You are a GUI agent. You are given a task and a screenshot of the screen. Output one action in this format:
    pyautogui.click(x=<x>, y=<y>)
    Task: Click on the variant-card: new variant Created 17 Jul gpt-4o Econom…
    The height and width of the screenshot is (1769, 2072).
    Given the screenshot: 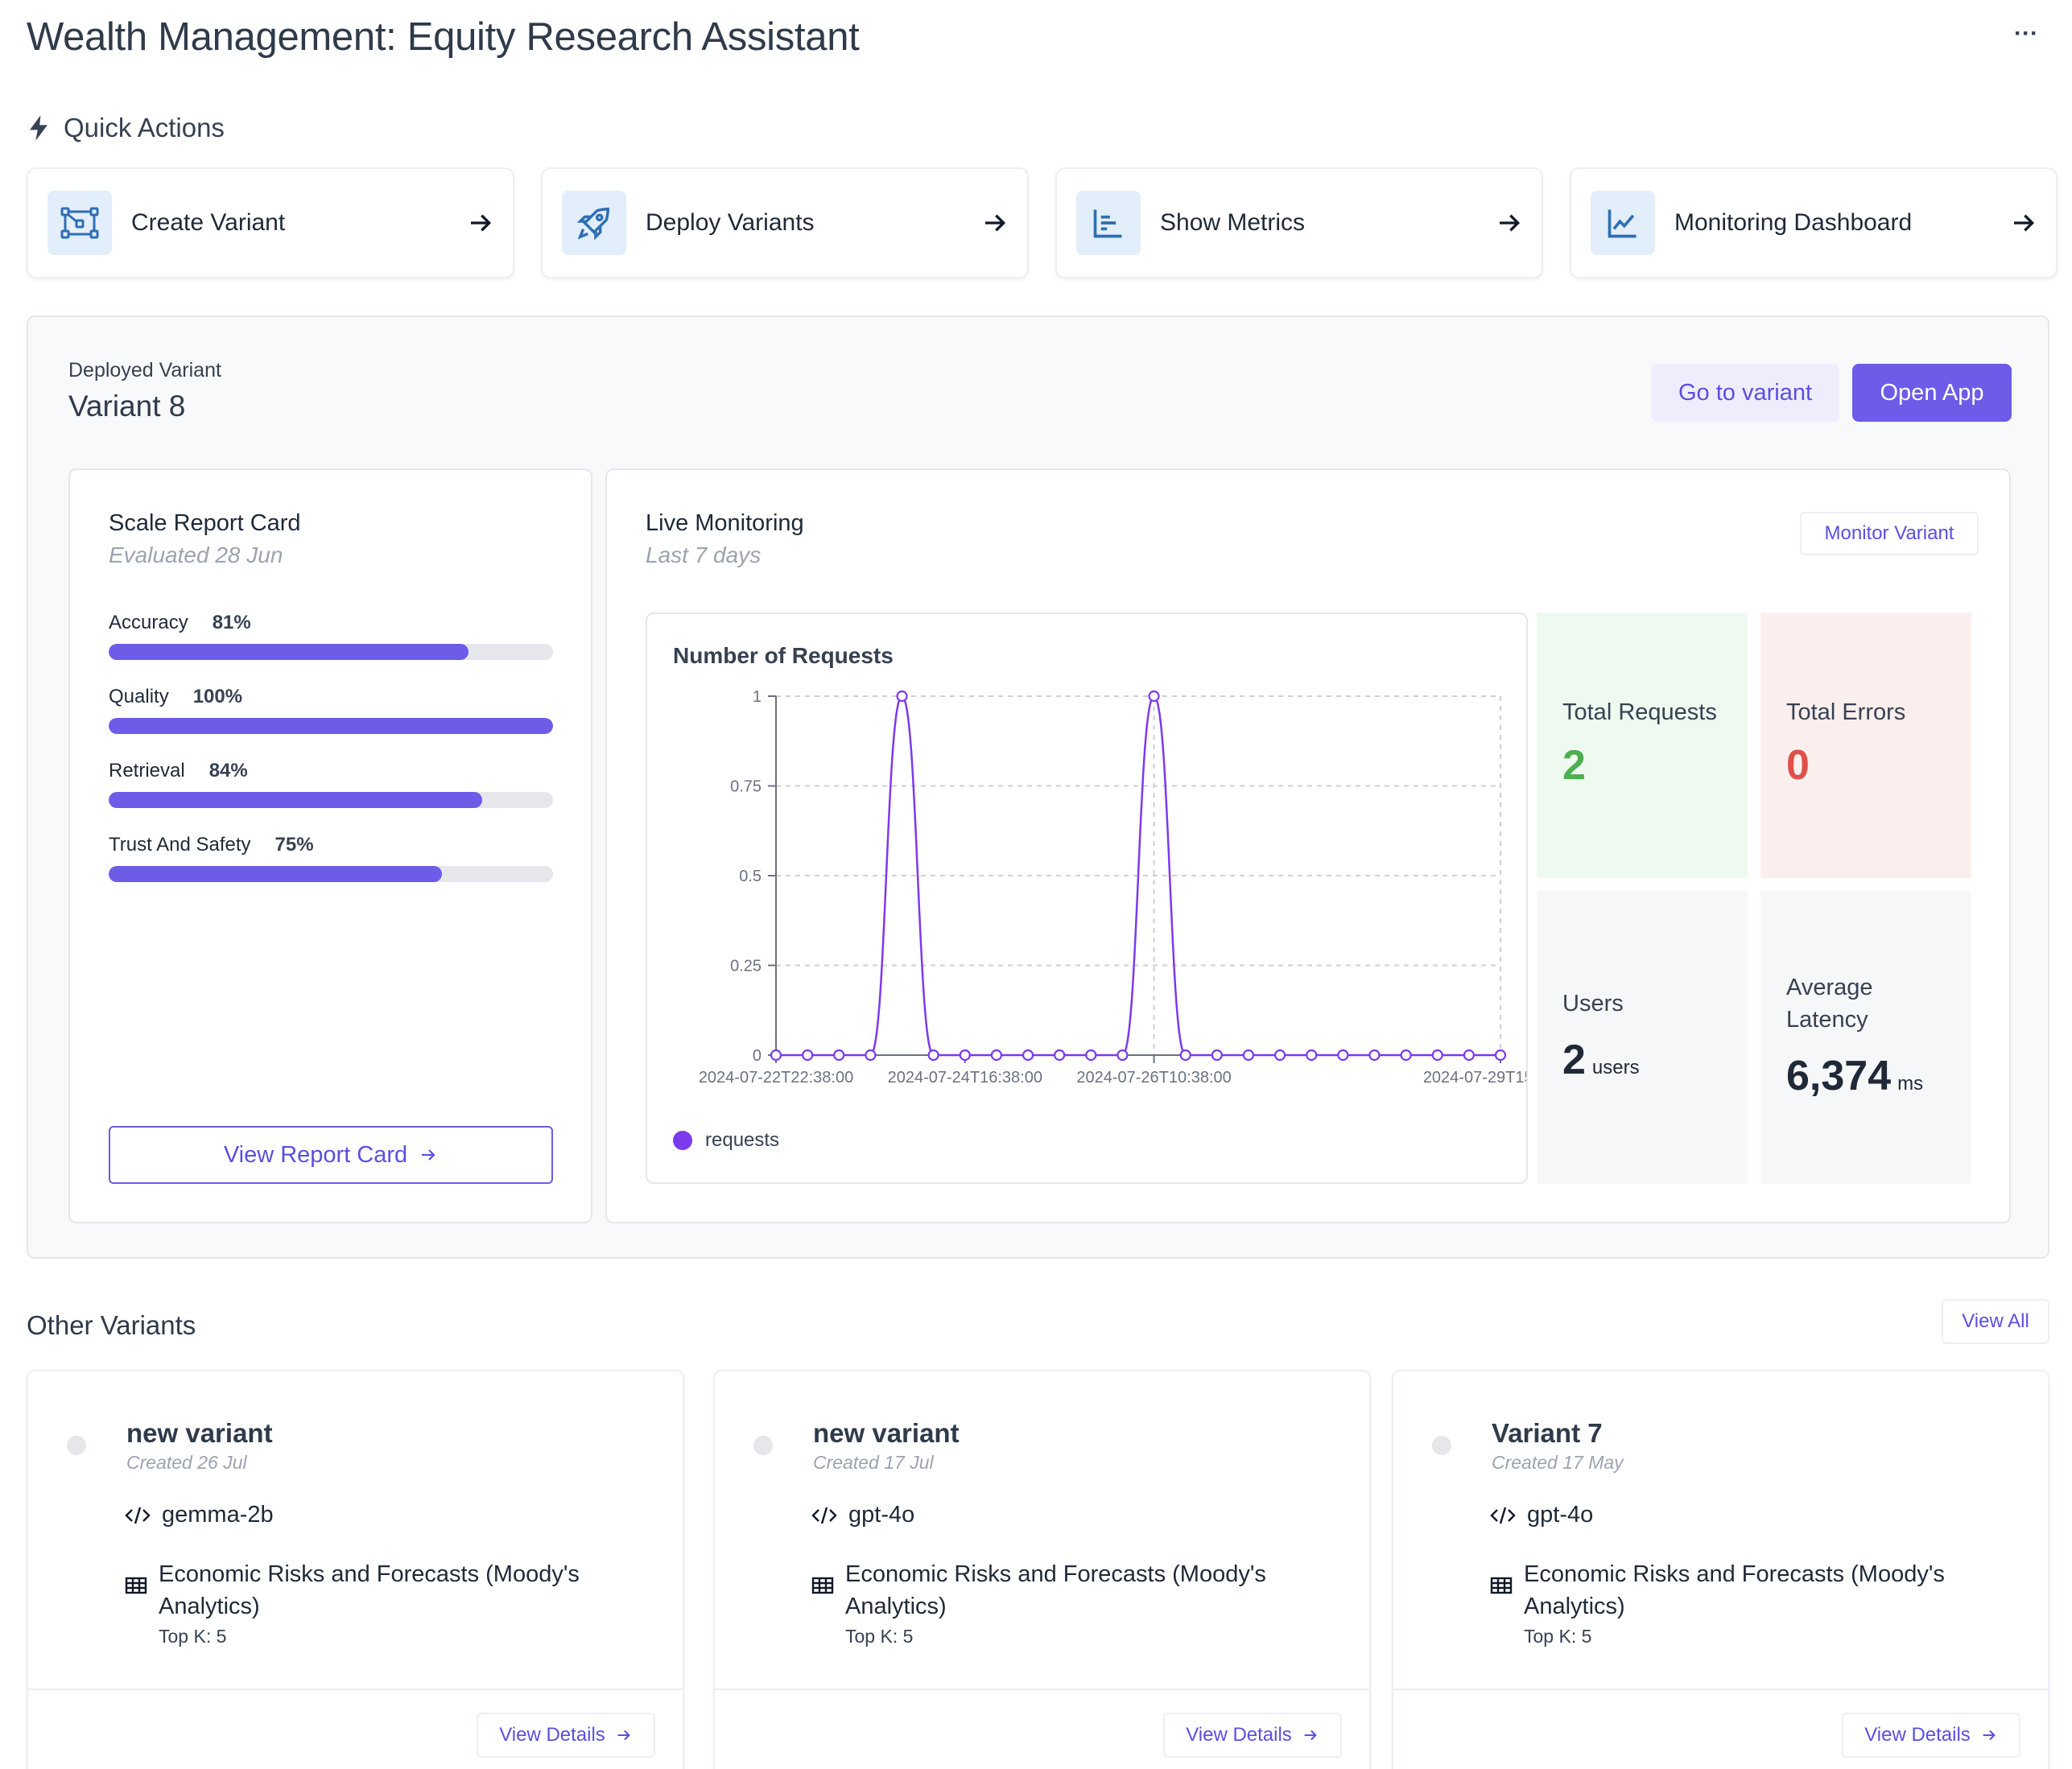 What is the action you would take?
    pyautogui.click(x=1042, y=1569)
    